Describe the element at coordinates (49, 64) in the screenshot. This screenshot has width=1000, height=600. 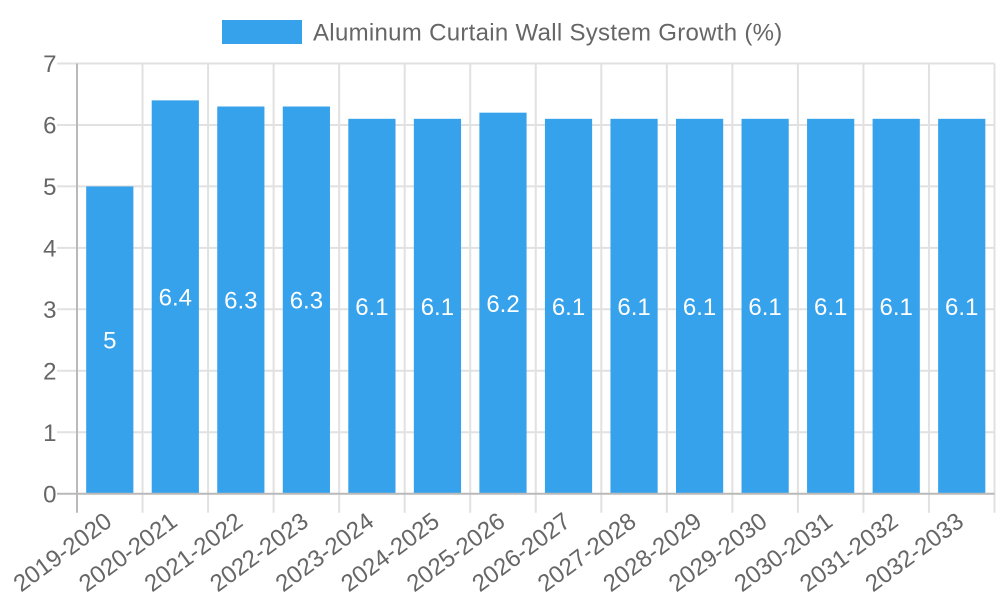
I see `svg-text: 7` at that location.